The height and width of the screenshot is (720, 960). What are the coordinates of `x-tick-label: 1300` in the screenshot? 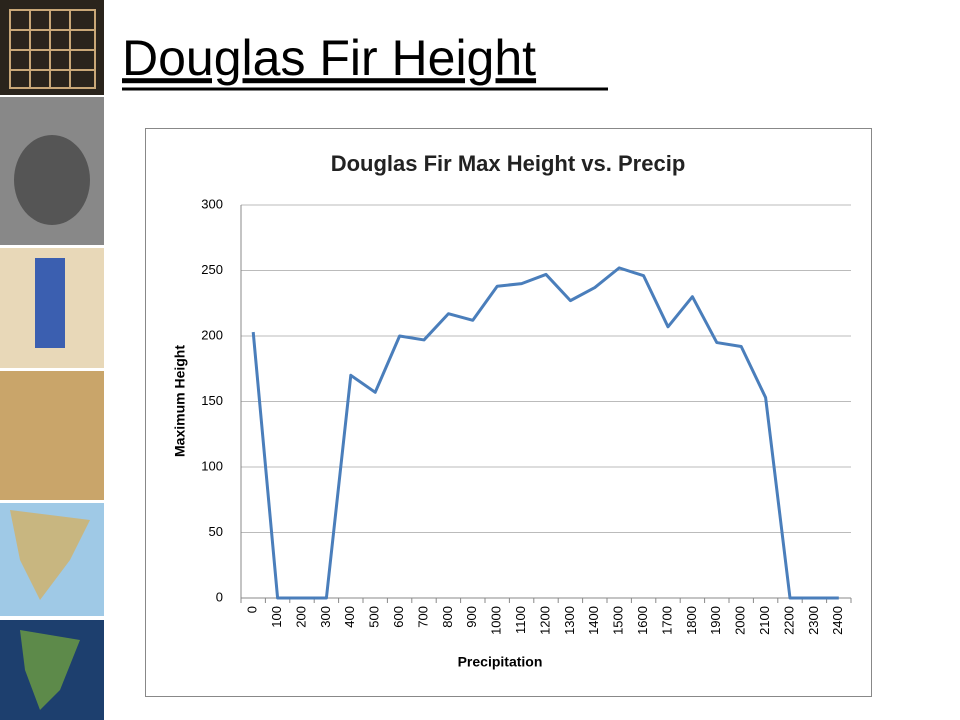 It's located at (569, 620).